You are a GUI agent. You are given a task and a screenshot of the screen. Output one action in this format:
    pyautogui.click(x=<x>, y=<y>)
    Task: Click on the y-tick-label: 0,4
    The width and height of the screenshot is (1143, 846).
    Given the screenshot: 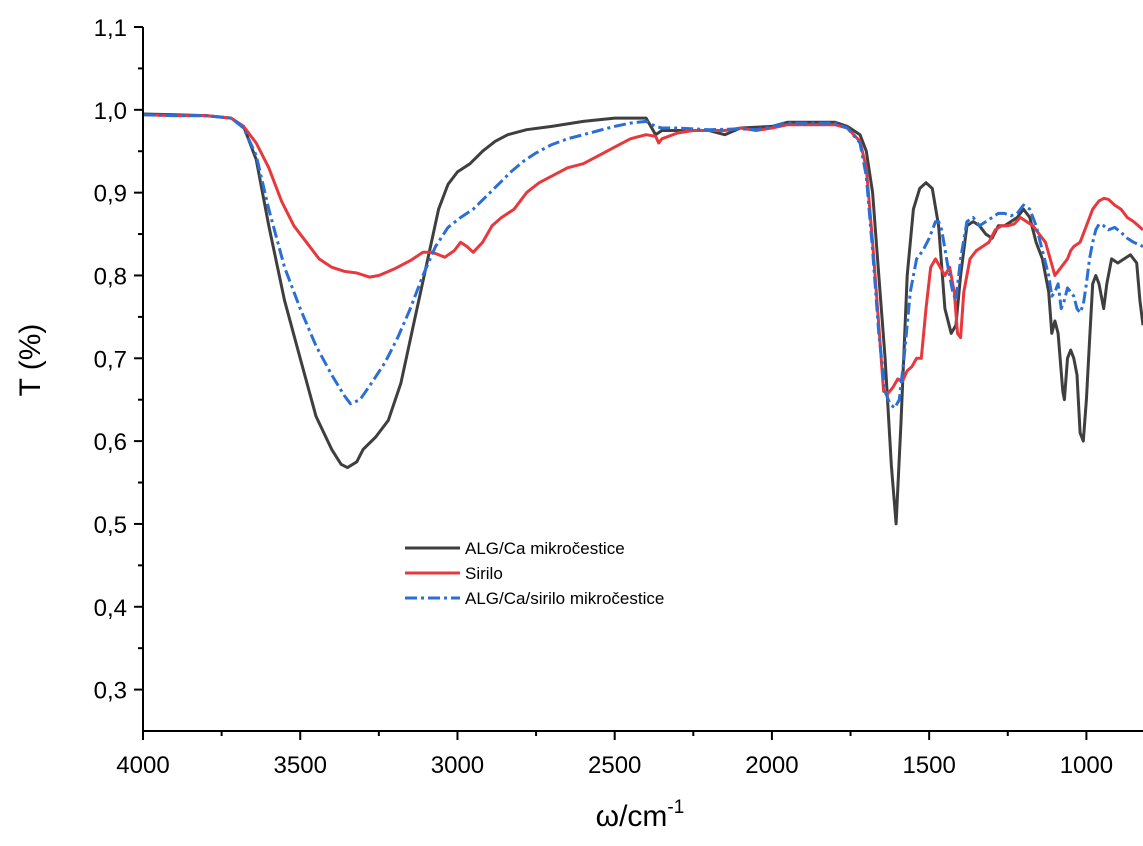 What is the action you would take?
    pyautogui.click(x=110, y=608)
    